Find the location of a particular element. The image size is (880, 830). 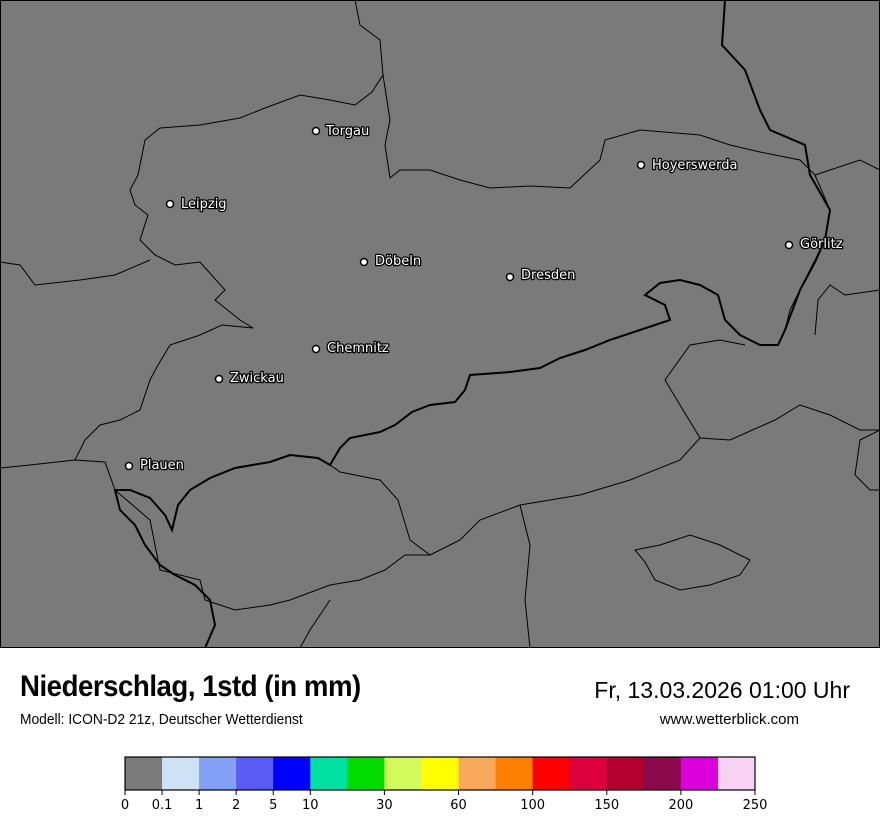

legend-tick-label: 150 is located at coordinates (606, 805).